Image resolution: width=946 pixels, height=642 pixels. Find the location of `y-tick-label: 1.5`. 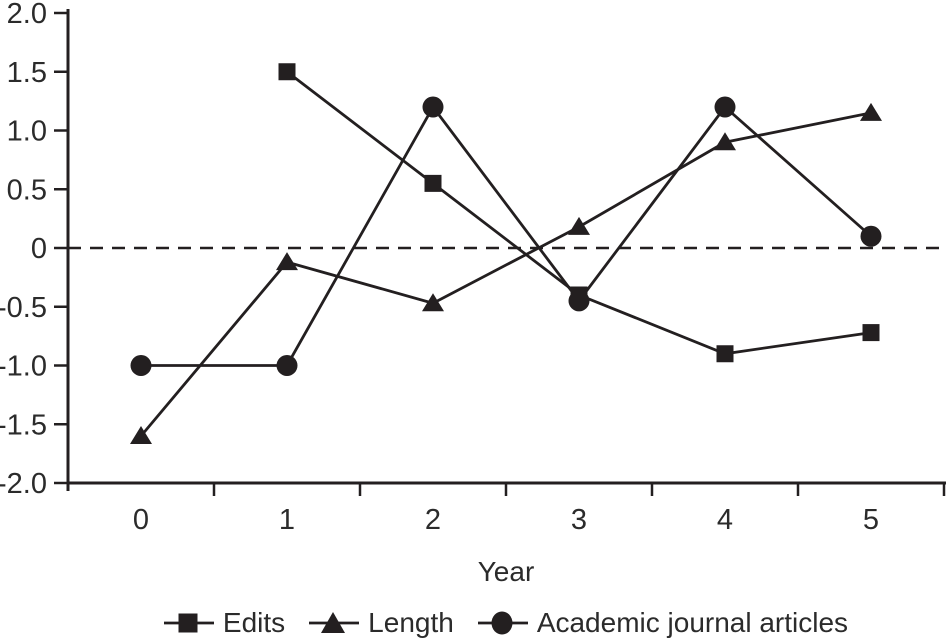

y-tick-label: 1.5 is located at coordinates (27, 73).